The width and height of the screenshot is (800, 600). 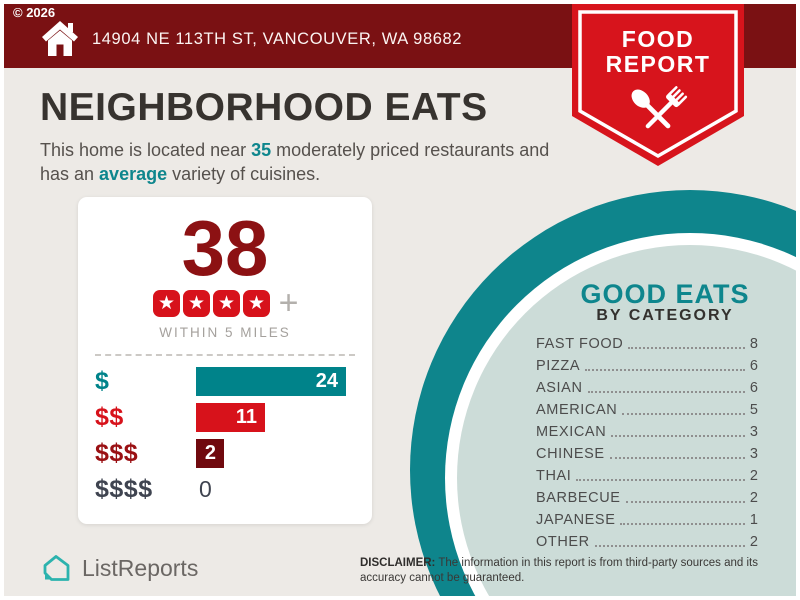 What do you see at coordinates (658, 64) in the screenshot?
I see `badge-line2: REPORT` at bounding box center [658, 64].